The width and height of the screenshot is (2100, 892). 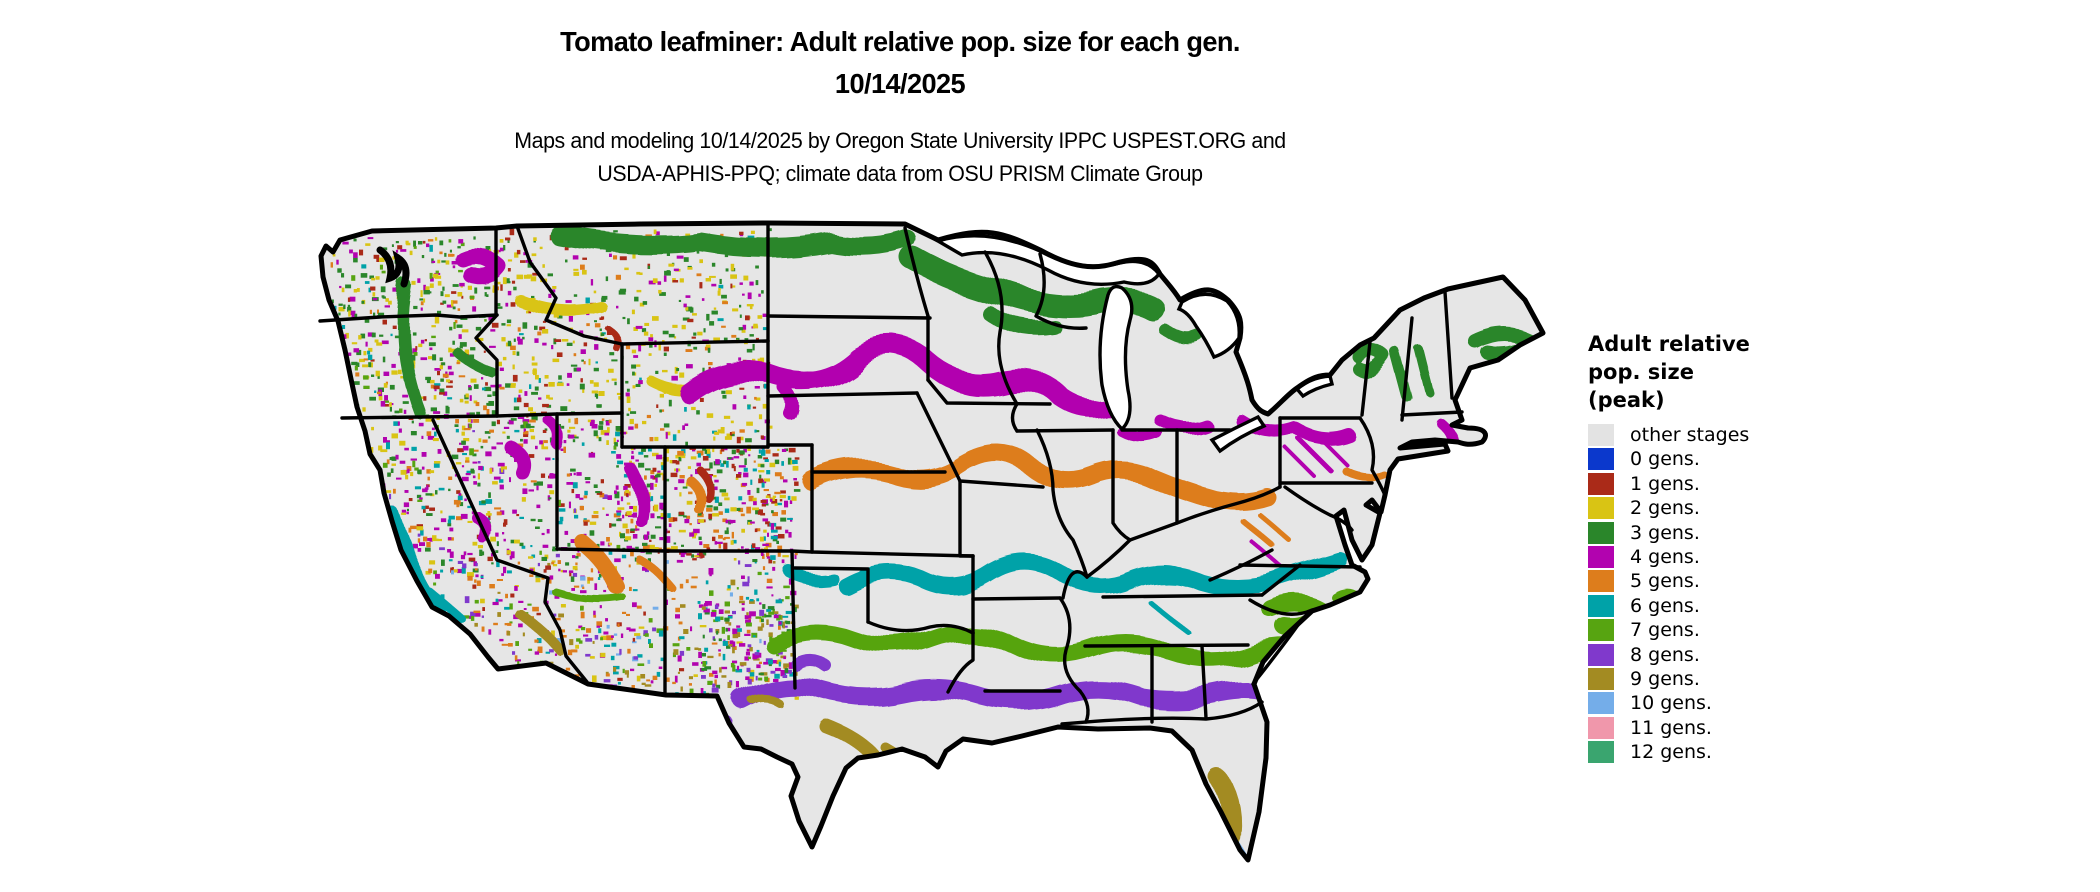 I want to click on legend-item: 1 gens., so click(x=1778, y=483).